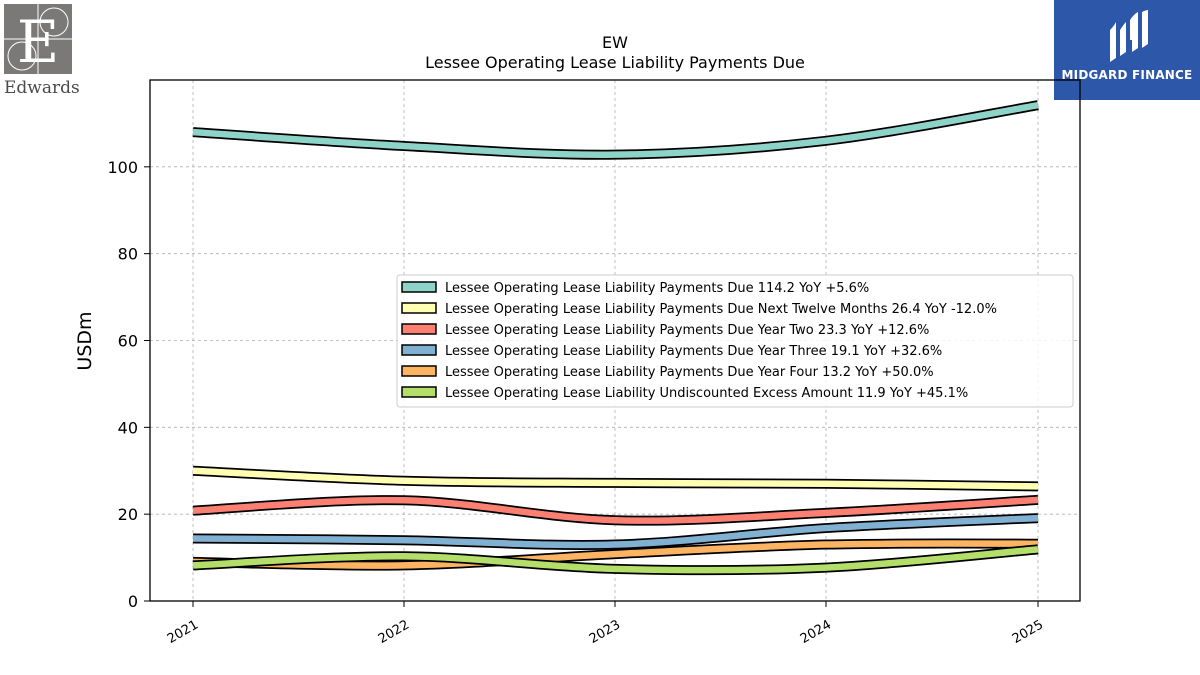 This screenshot has height=675, width=1200. I want to click on y-tick-label: 60, so click(128, 341).